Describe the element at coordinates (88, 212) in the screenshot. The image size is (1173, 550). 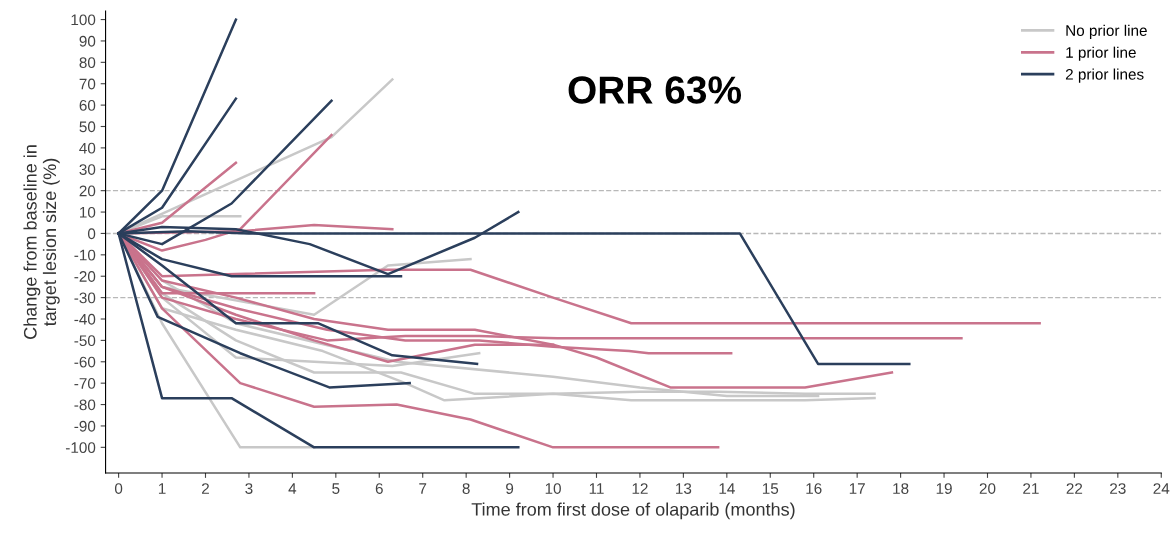
I see `y-tick-label: 10` at that location.